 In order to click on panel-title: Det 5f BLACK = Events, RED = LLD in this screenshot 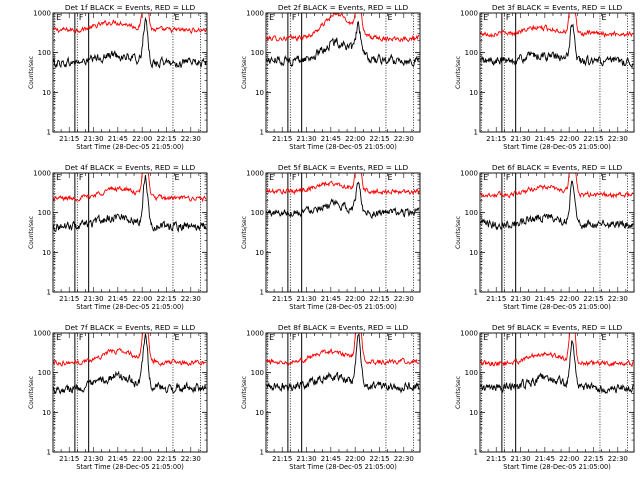, I will do `click(343, 167)`.